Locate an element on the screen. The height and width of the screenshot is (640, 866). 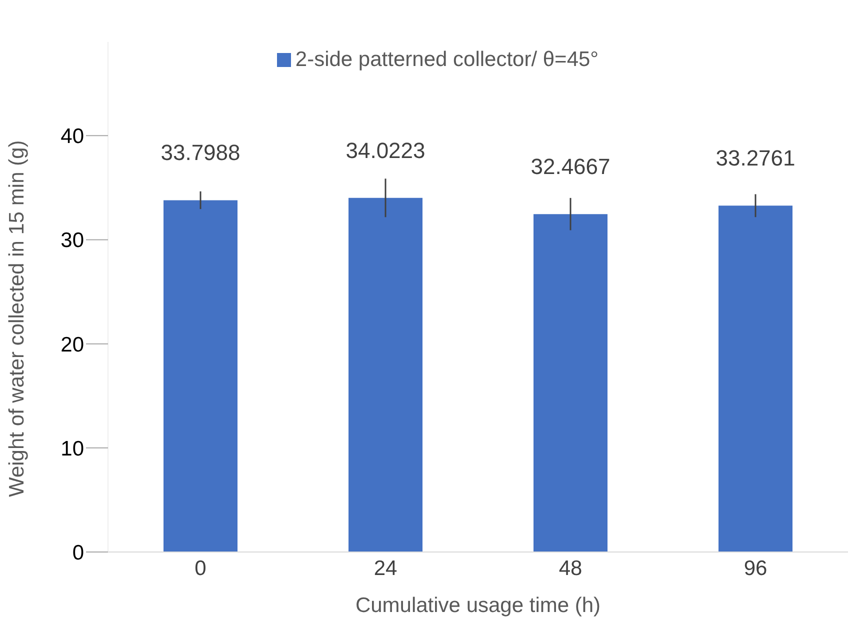
y-axis-title: Weight of water collected in 15 min (g) is located at coordinates (16, 318).